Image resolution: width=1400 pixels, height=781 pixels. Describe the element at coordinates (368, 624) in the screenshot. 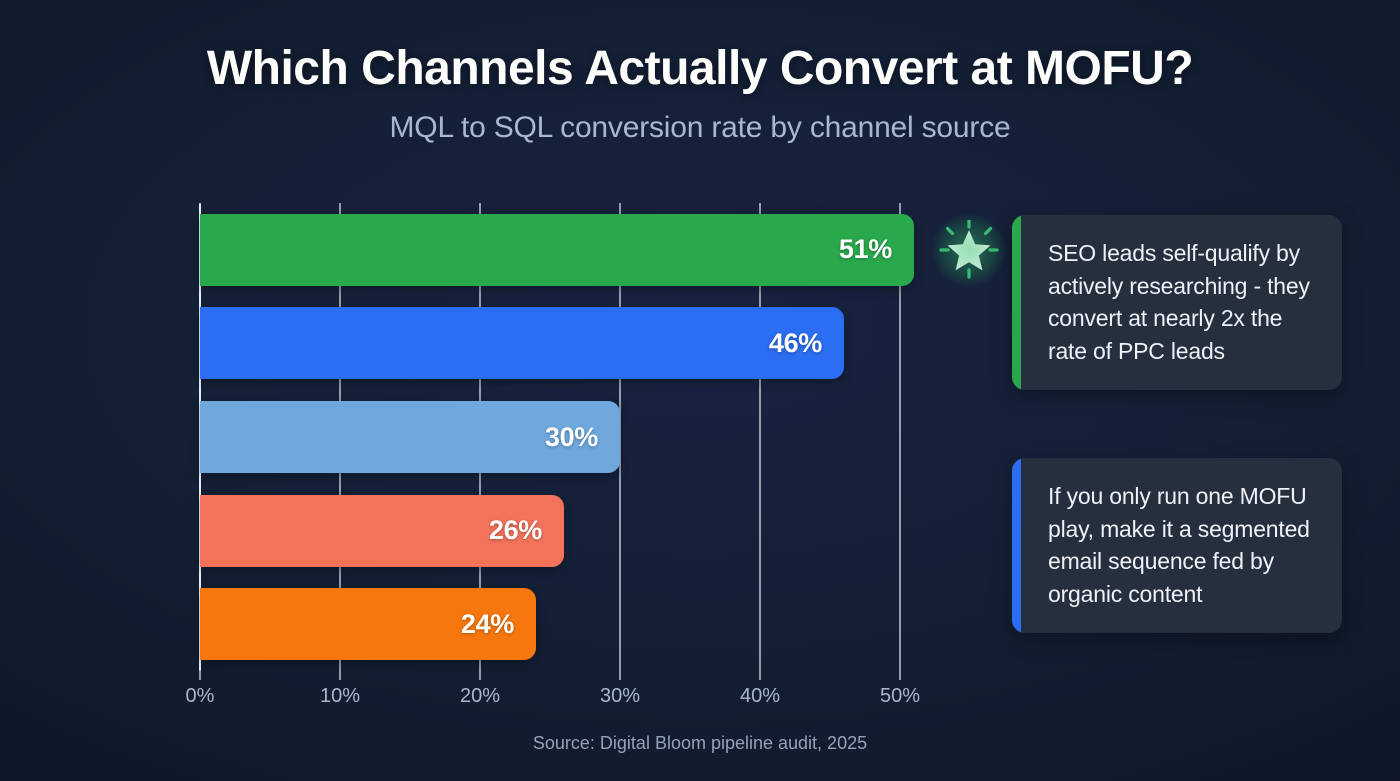

I see `bar-events: 24%` at that location.